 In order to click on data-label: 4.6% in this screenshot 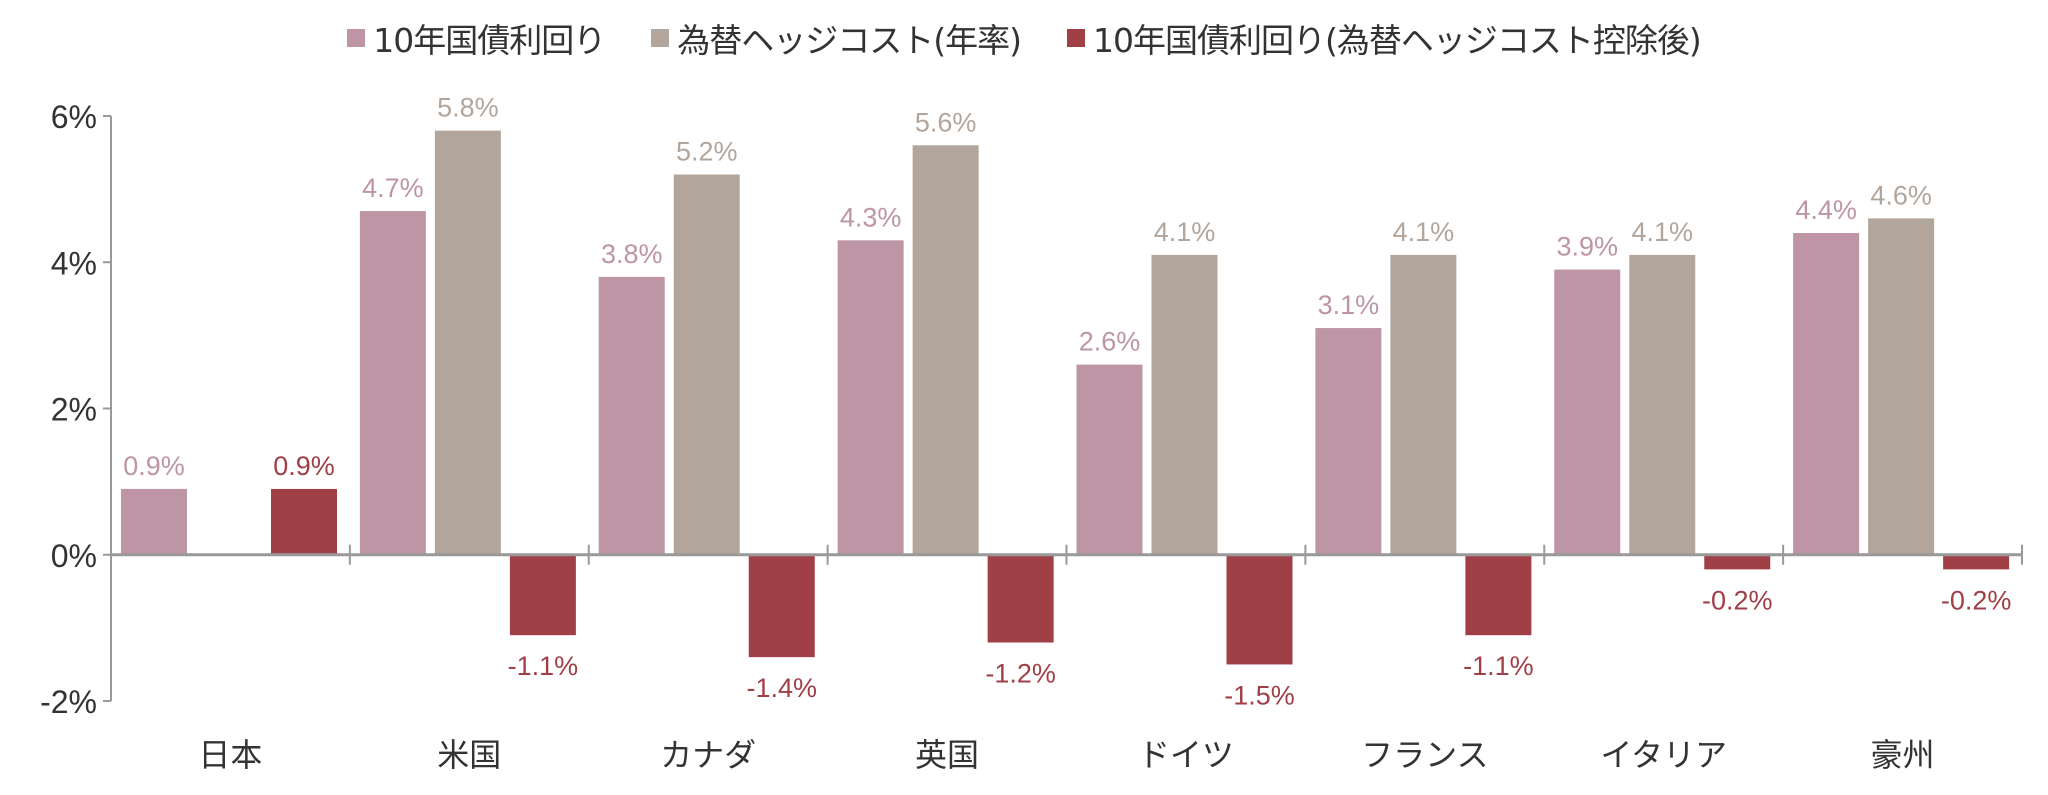, I will do `click(1901, 195)`.